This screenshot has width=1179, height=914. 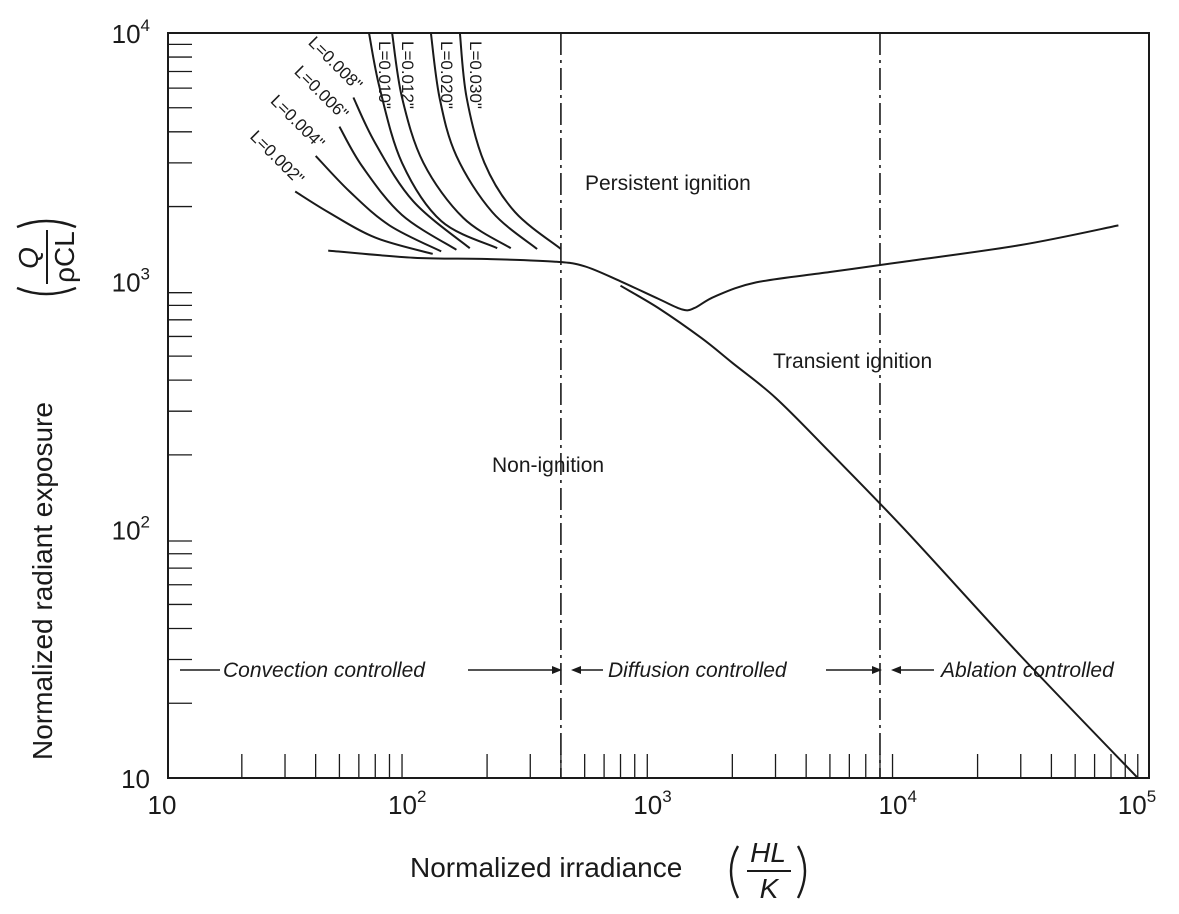 What do you see at coordinates (324, 670) in the screenshot?
I see `region-label-convection: Convection controlled` at bounding box center [324, 670].